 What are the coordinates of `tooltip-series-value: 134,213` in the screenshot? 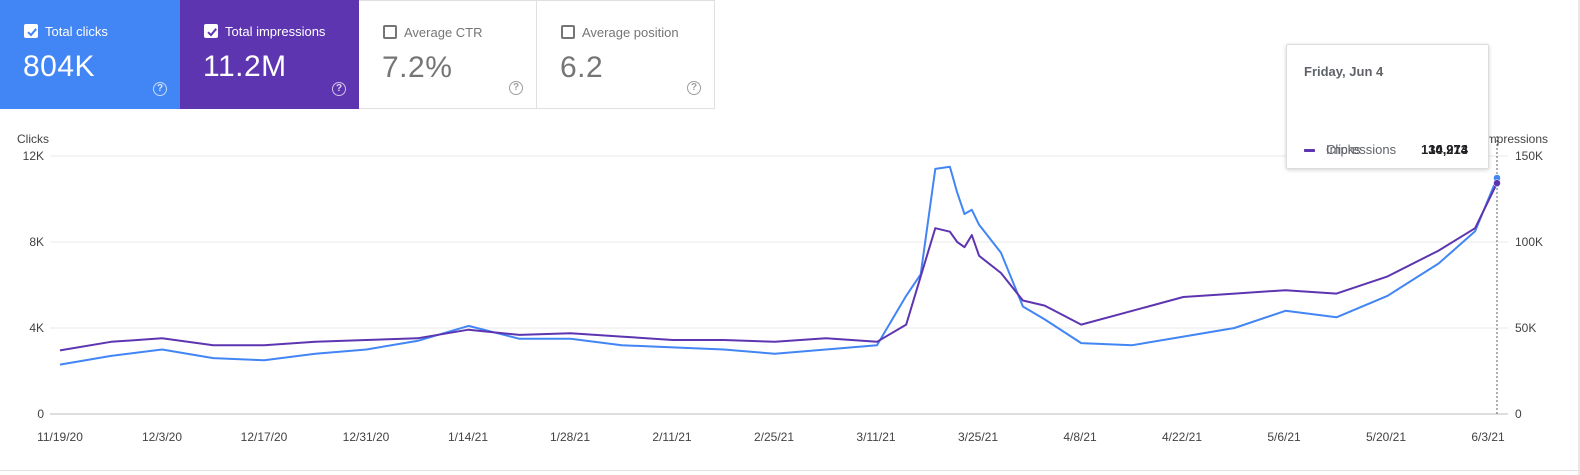 It's located at (1444, 149).